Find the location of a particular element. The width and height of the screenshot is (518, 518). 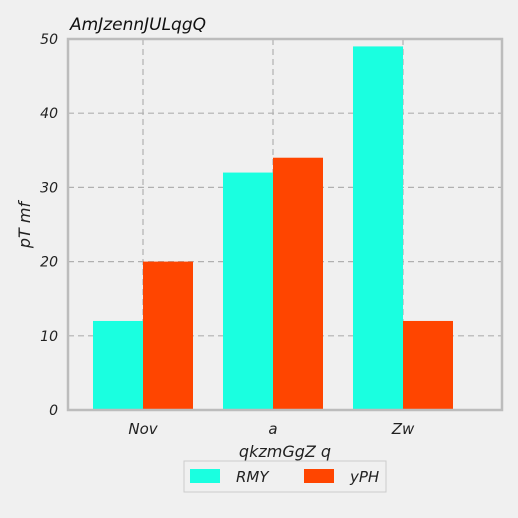

y-tick-label: 20 is located at coordinates (49, 263).